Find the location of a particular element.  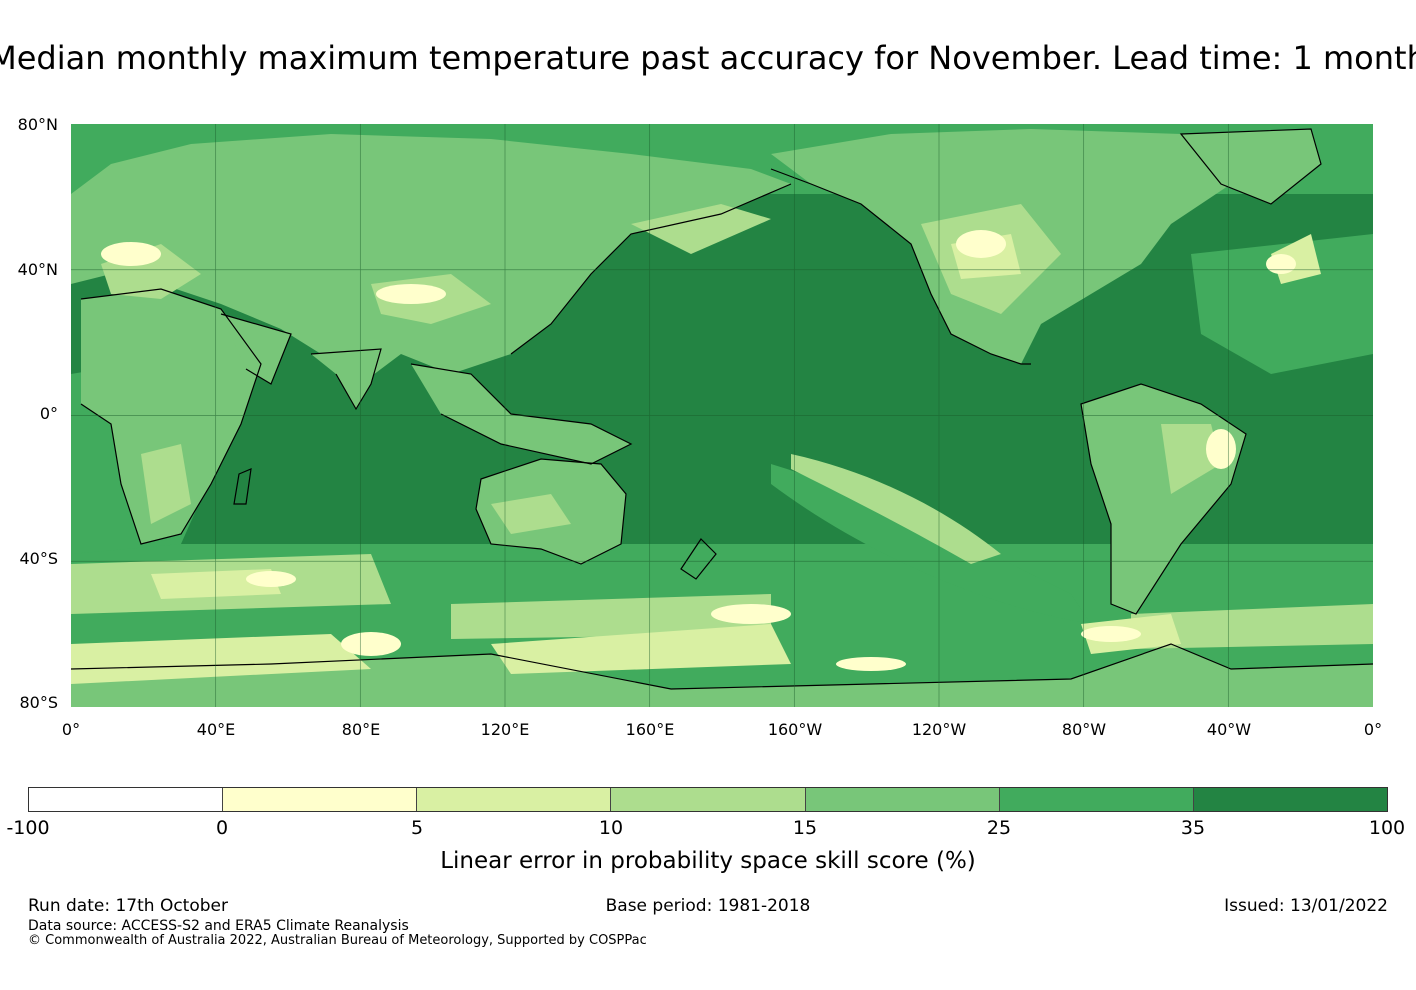

lon-label-160e: 160°E is located at coordinates (650, 729).